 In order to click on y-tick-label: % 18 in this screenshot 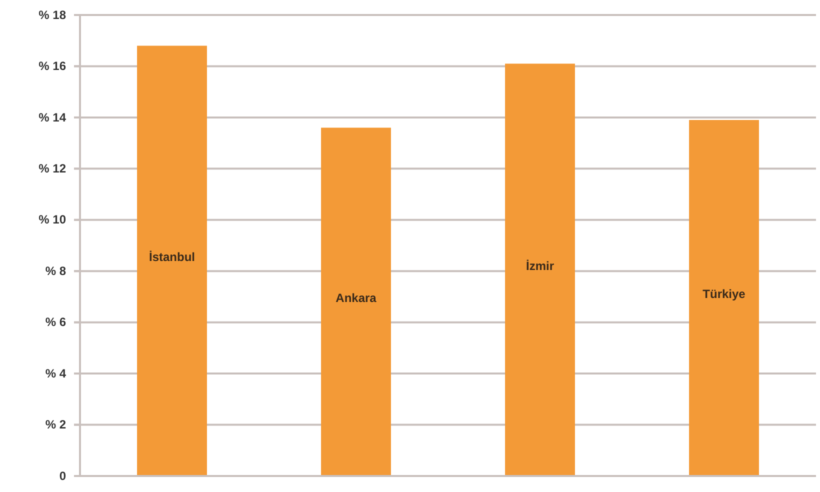, I will do `click(52, 15)`.